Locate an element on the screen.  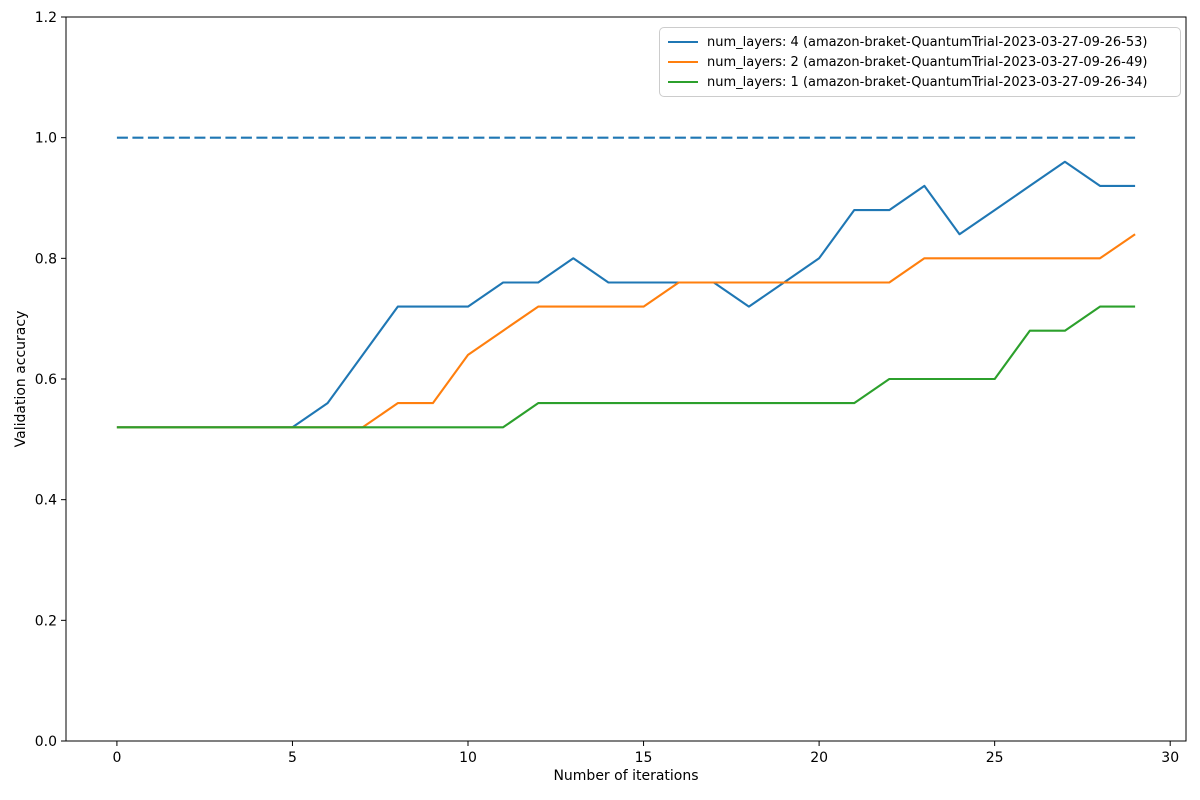
y-tick-label: 1.0 is located at coordinates (46, 139).